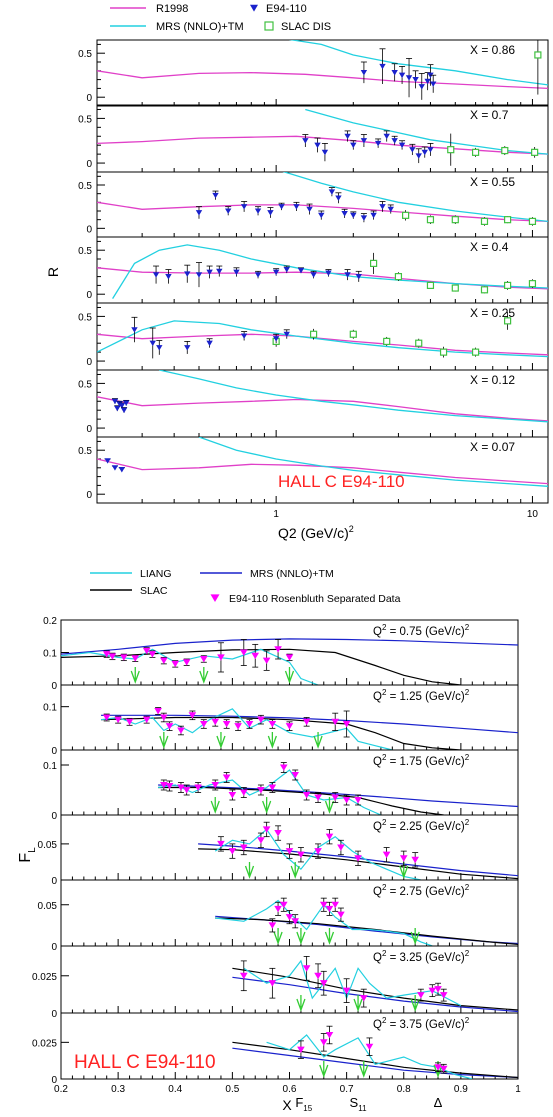 This screenshot has width=553, height=1117. What do you see at coordinates (145, 1062) in the screenshot?
I see `experiment-label: HALL C E94-110` at bounding box center [145, 1062].